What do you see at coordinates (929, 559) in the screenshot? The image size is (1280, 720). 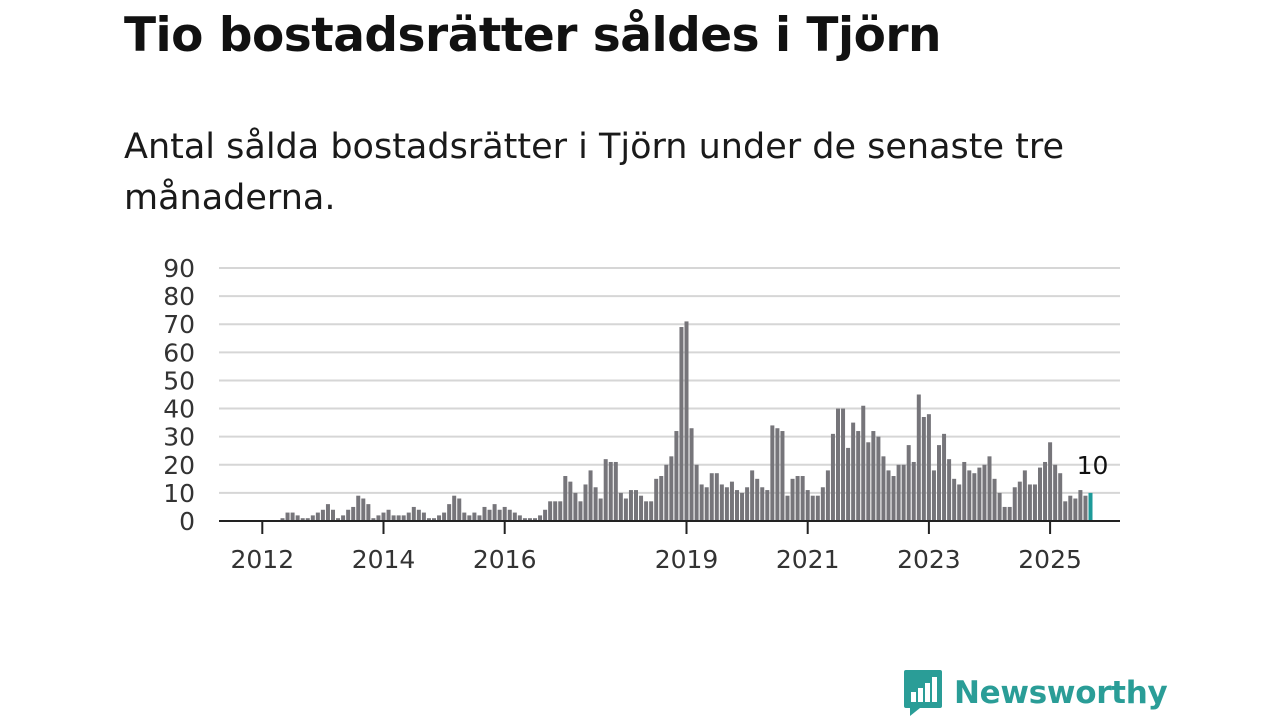 I see `x-tick-label: 2023` at bounding box center [929, 559].